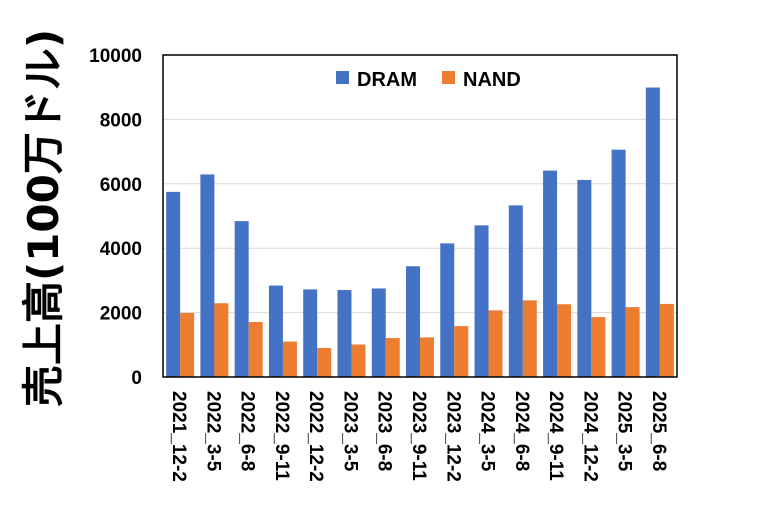 This screenshot has width=769, height=524. What do you see at coordinates (448, 77) in the screenshot?
I see `legend-swatch-nand` at bounding box center [448, 77].